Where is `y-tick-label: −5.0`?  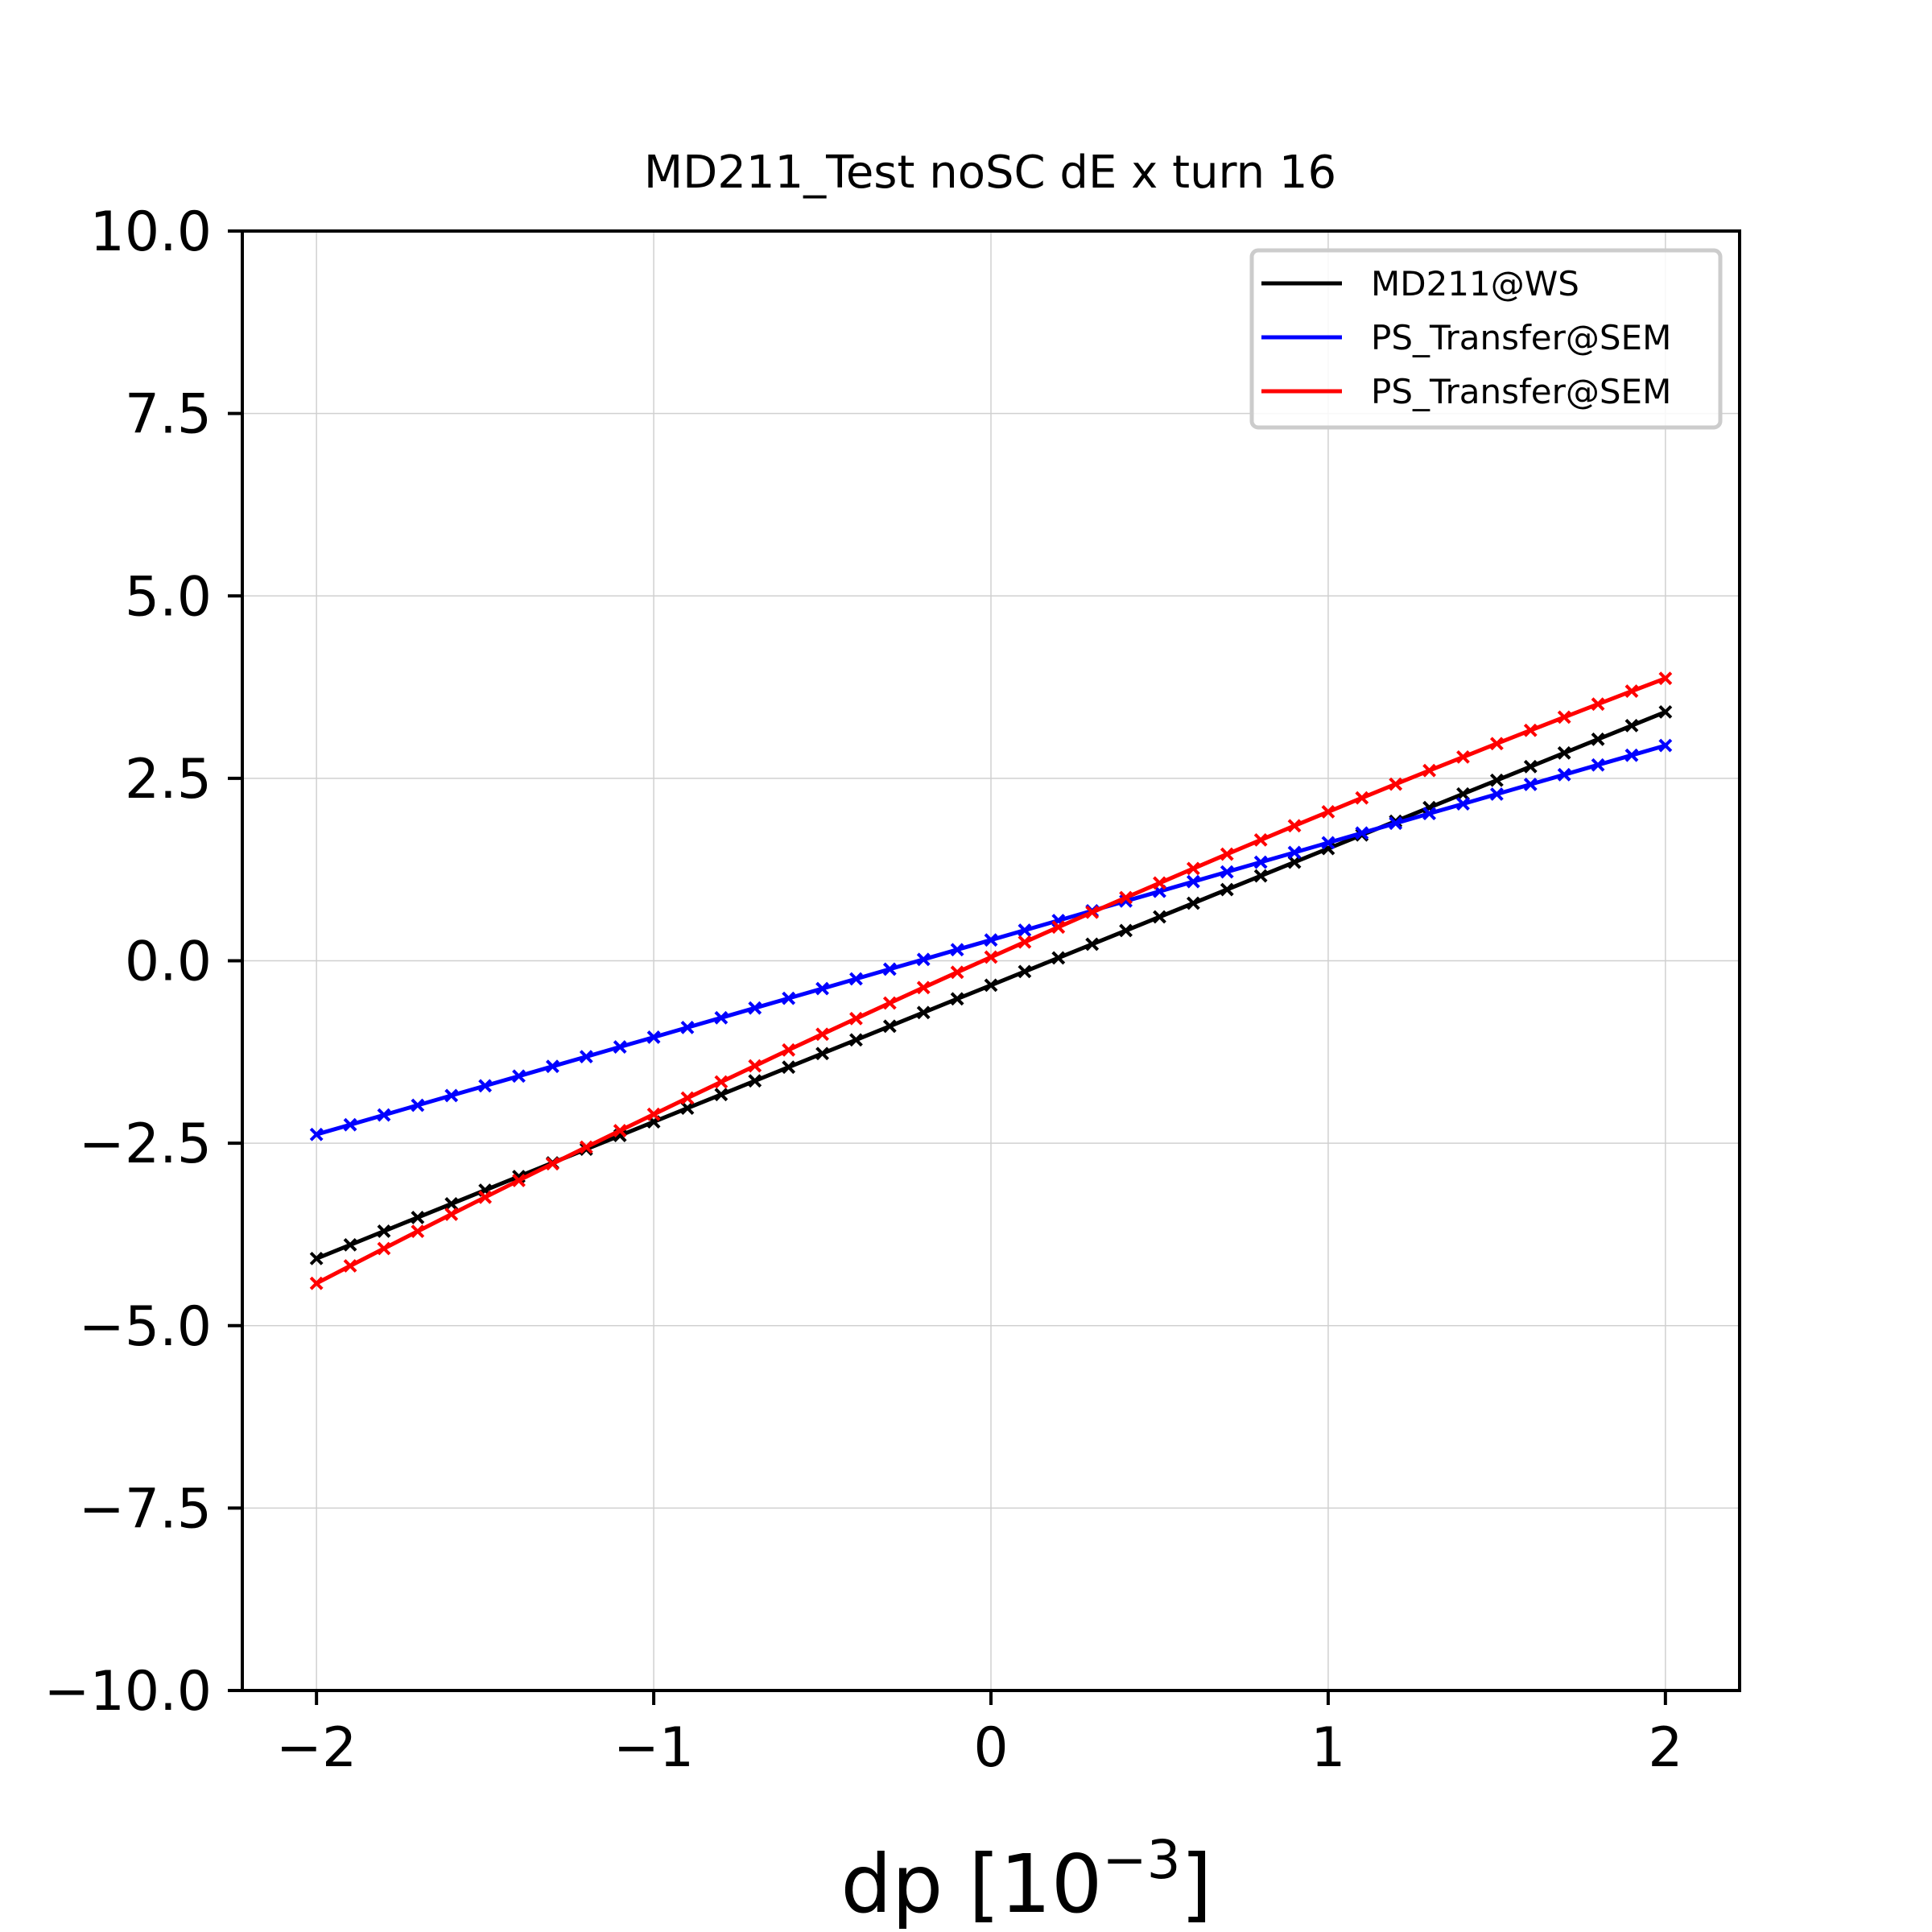
y-tick-label: −5.0 is located at coordinates (145, 1327).